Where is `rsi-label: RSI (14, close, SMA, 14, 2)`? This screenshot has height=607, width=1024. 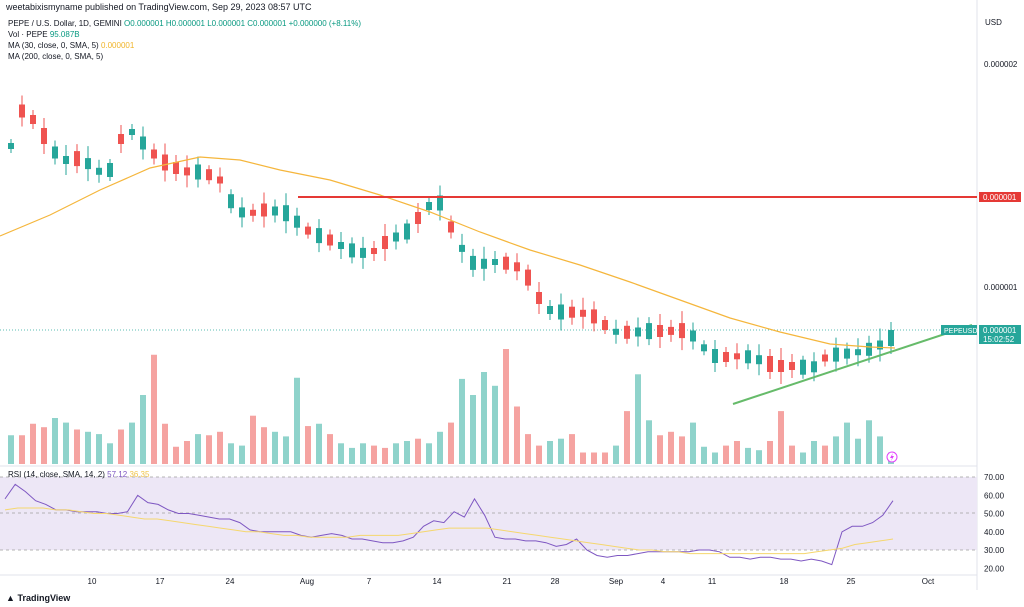 rsi-label: RSI (14, close, SMA, 14, 2) is located at coordinates (56, 474).